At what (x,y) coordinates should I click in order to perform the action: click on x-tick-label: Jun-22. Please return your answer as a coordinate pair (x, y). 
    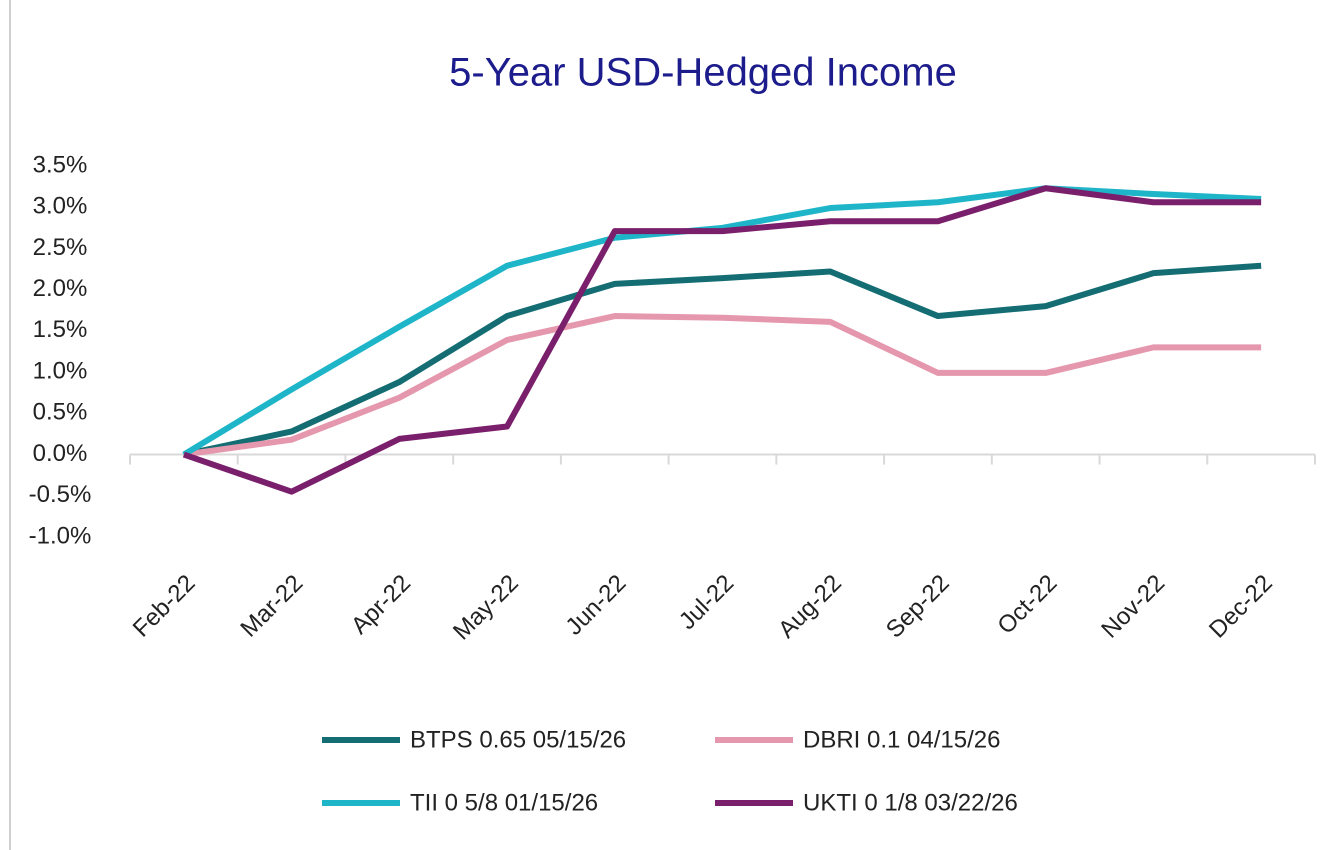
    Looking at the image, I should click on (596, 605).